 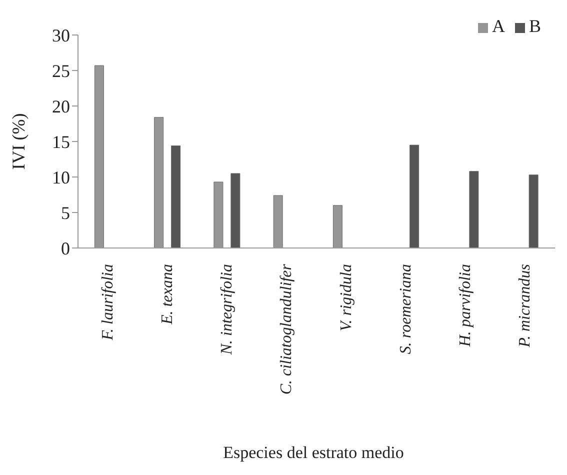 I want to click on x-tick-label: E. texana, so click(x=167, y=295).